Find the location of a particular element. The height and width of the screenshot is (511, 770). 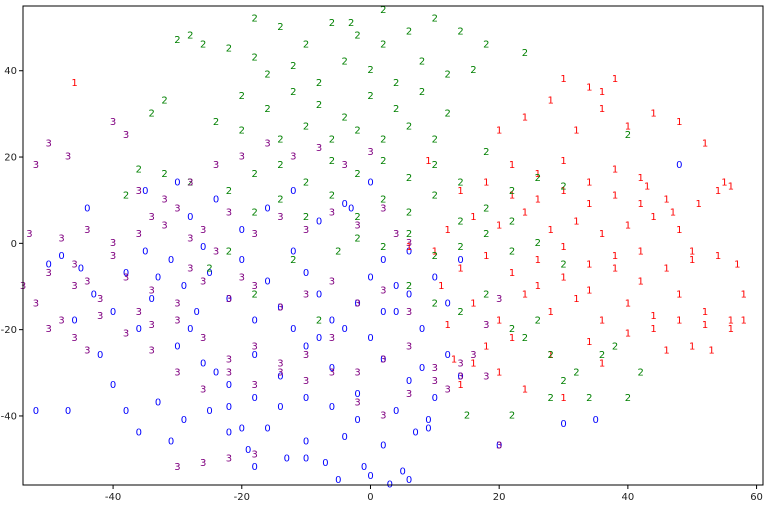

x-tick-label: 0 is located at coordinates (370, 497).